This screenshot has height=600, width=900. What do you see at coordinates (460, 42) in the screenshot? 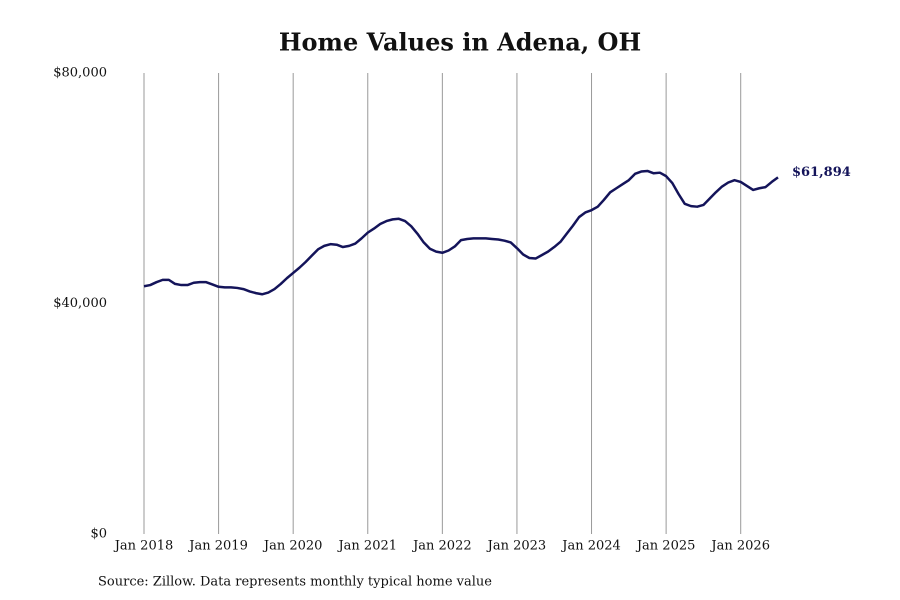
I see `chart-title: Home Values in Adena, OH` at bounding box center [460, 42].